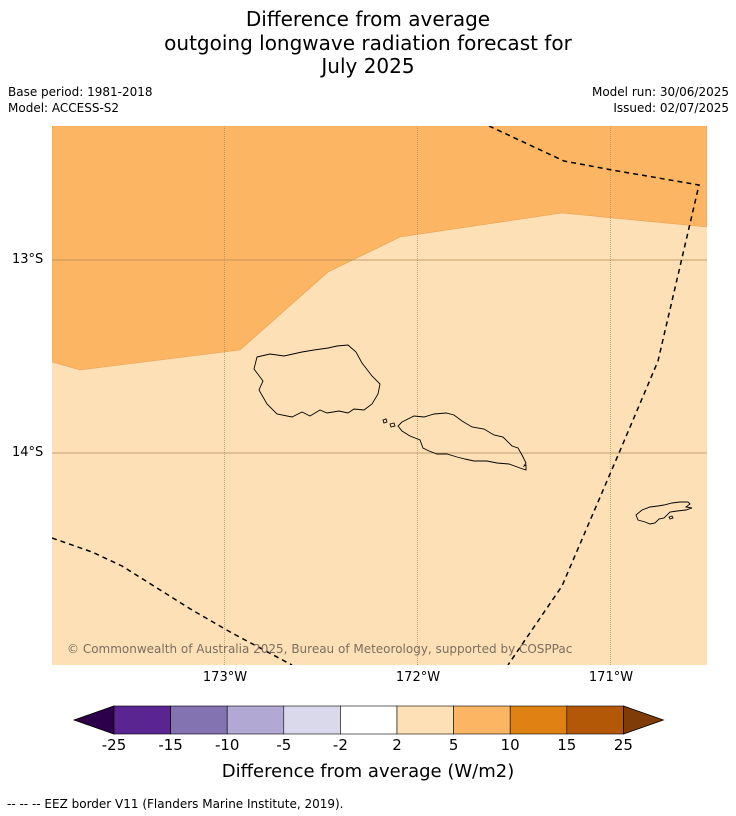 Image resolution: width=736 pixels, height=816 pixels. I want to click on colorbar-tick-label: 10, so click(510, 745).